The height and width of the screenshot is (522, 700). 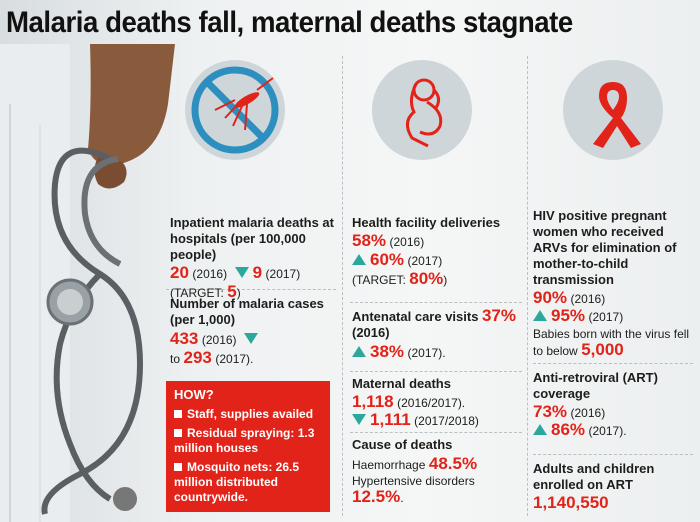 What do you see at coordinates (446, 421) in the screenshot?
I see `year-label: (2017/2018)` at bounding box center [446, 421].